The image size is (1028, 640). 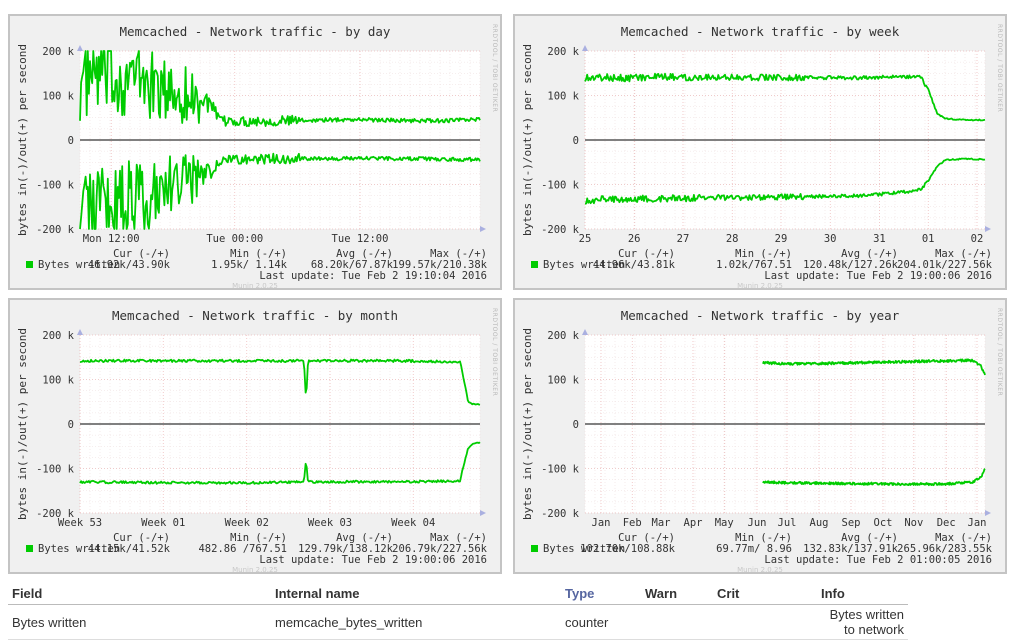 I want to click on legend-value: 68.20k/67.87k, so click(x=352, y=265).